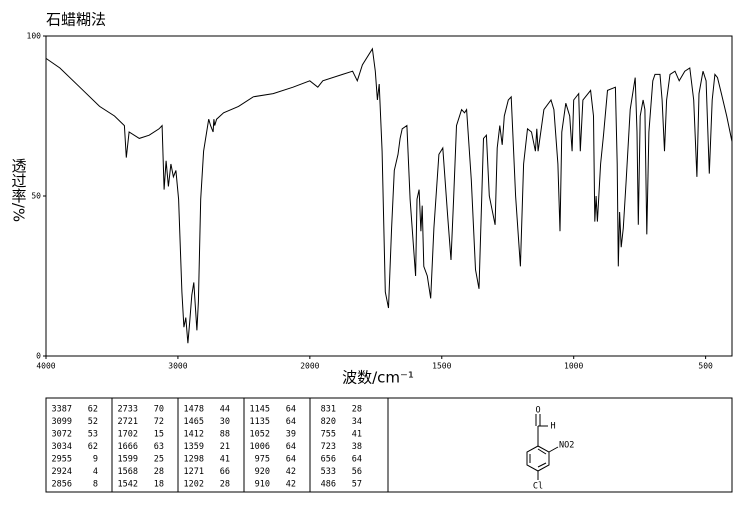 The width and height of the screenshot is (739, 510). What do you see at coordinates (159, 422) in the screenshot?
I see `peak-transmittance: 72` at bounding box center [159, 422].